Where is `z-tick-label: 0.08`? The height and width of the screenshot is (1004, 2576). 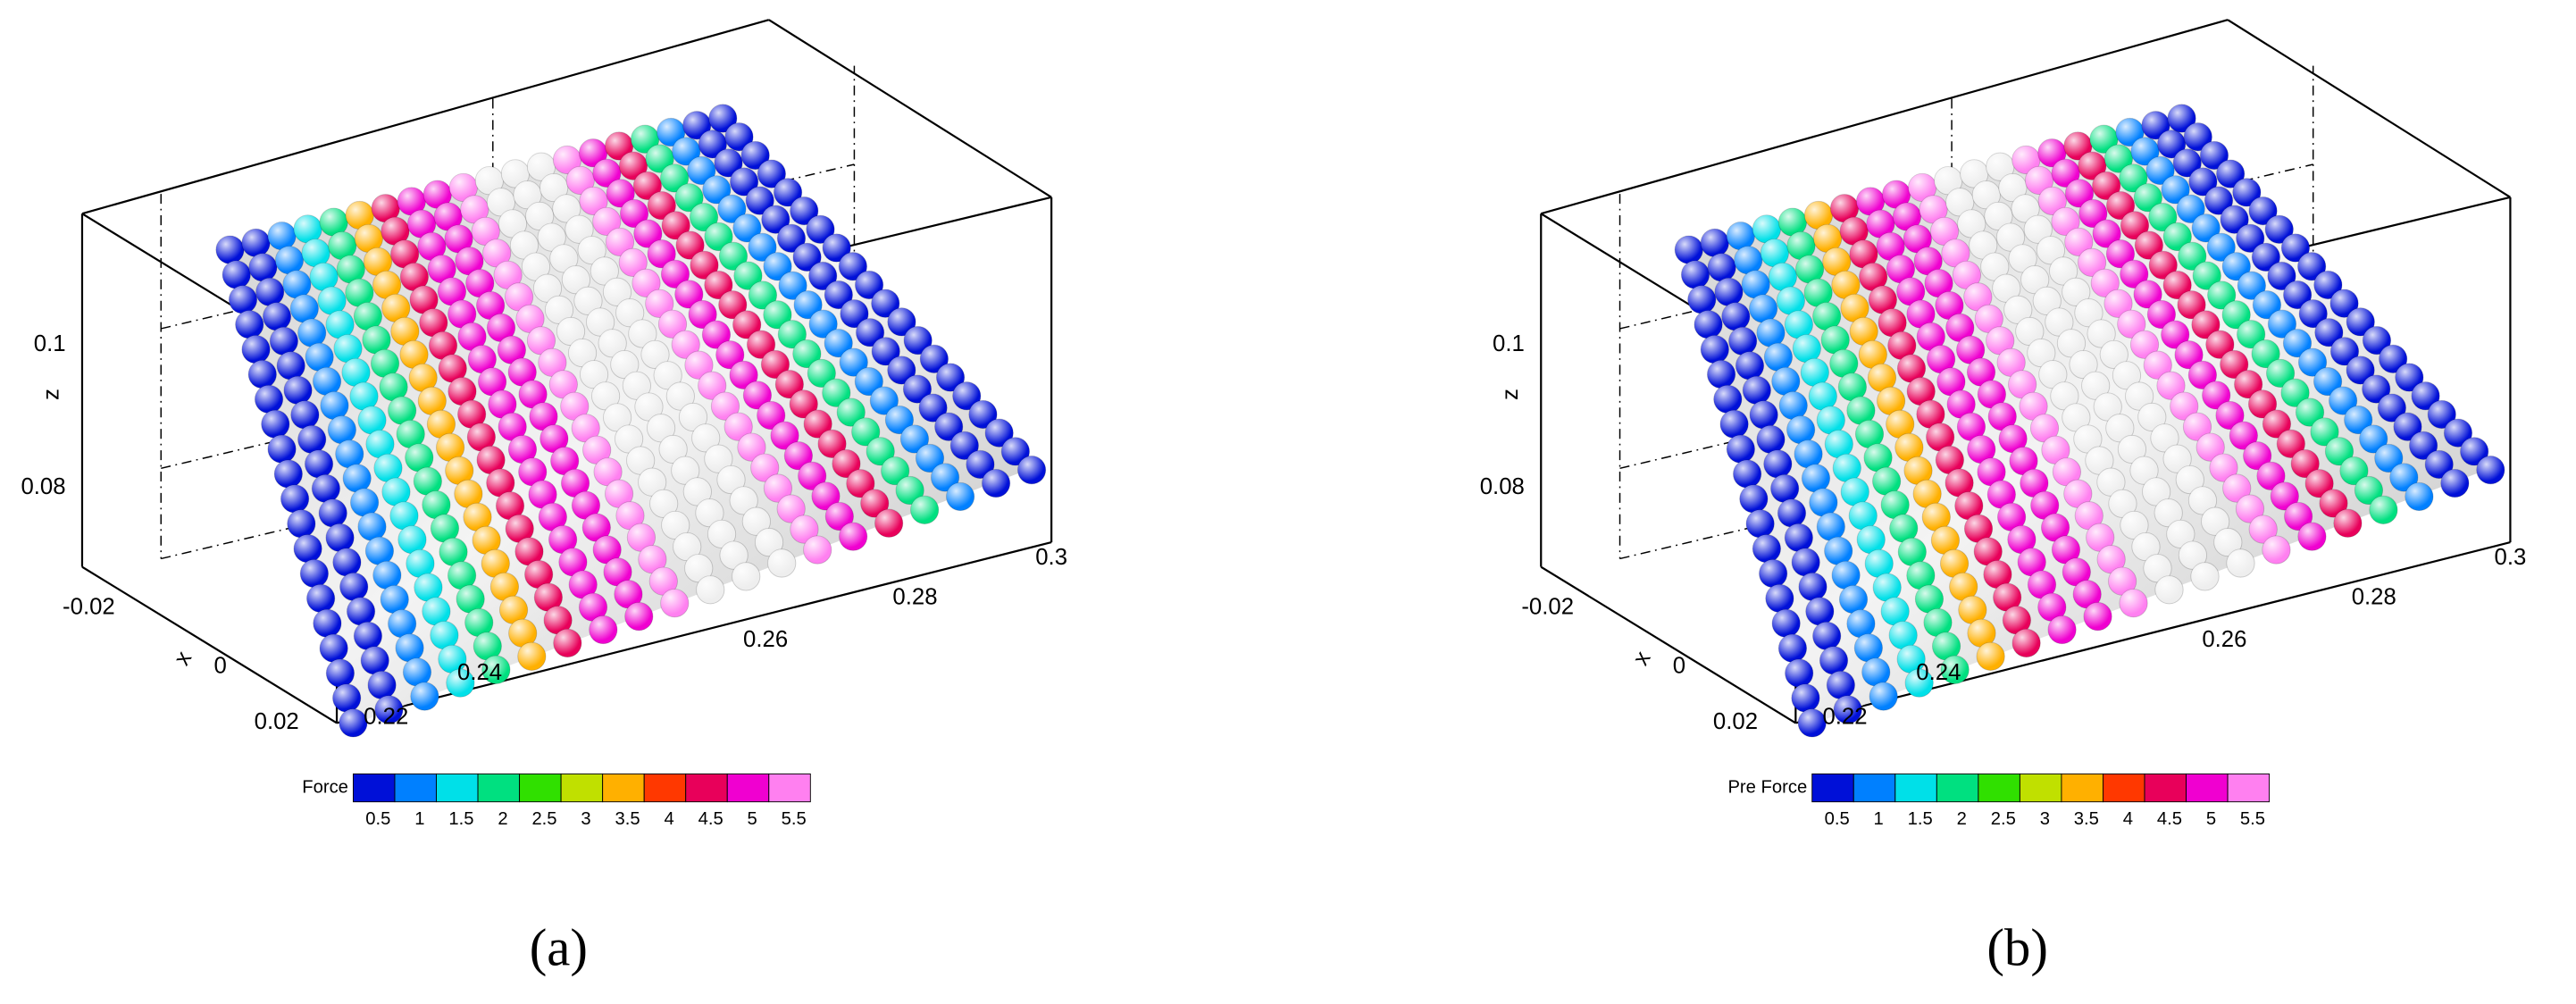 z-tick-label: 0.08 is located at coordinates (1503, 486).